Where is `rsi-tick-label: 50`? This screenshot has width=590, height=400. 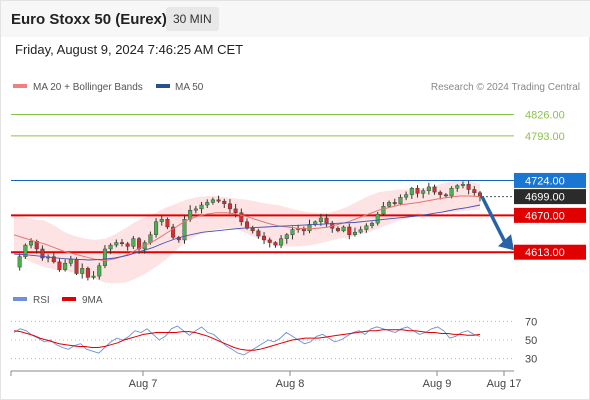
rsi-tick-label: 50 is located at coordinates (531, 341).